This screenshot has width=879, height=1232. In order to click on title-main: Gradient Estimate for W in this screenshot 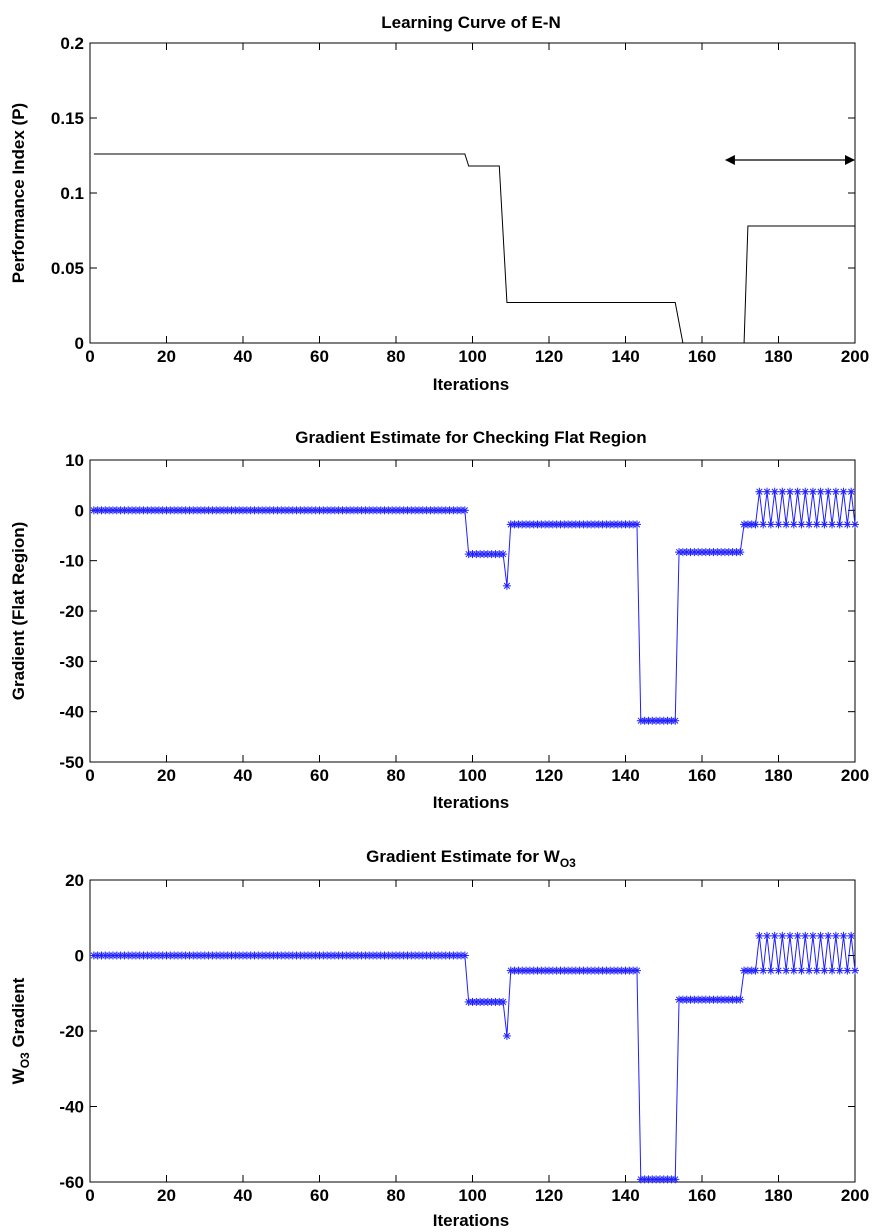, I will do `click(463, 856)`.